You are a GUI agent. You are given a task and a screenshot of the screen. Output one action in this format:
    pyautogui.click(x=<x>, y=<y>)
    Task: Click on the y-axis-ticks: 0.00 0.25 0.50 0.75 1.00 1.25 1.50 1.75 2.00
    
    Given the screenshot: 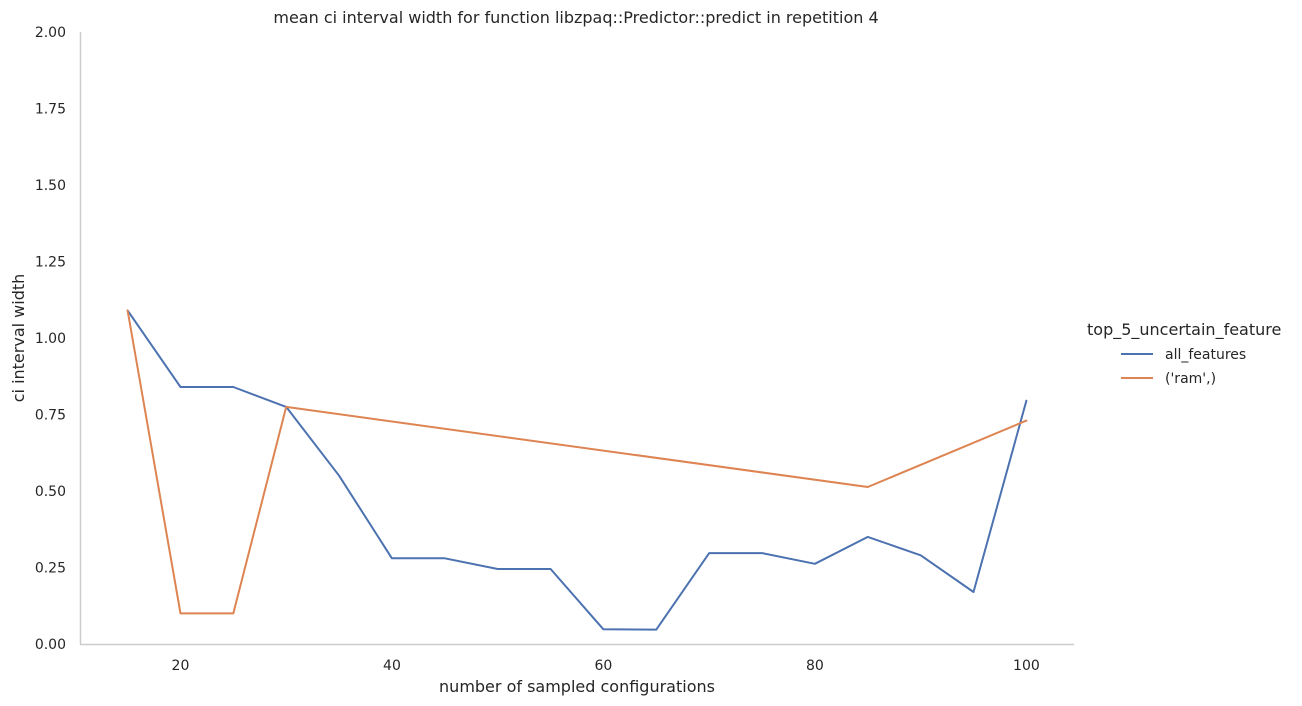 What is the action you would take?
    pyautogui.click(x=50, y=339)
    